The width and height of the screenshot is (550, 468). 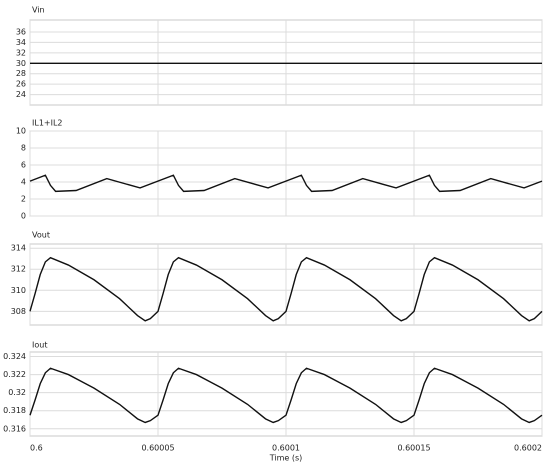 What do you see at coordinates (21, 52) in the screenshot?
I see `y-tick-label: 32` at bounding box center [21, 52].